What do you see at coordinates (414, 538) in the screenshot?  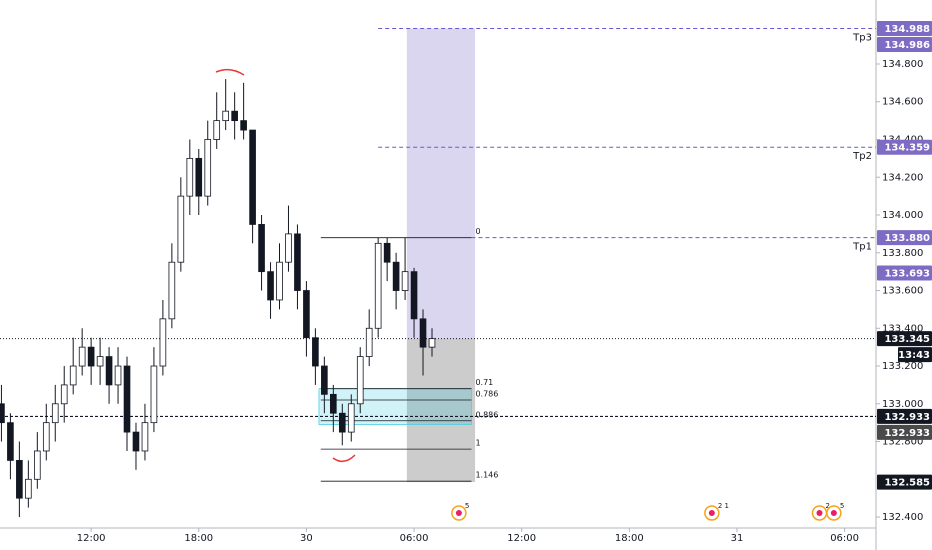 I see `x-tick-label: 06:00` at bounding box center [414, 538].